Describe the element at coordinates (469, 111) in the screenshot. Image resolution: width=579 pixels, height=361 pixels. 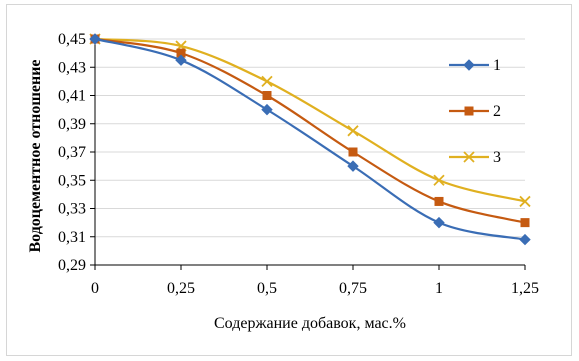
I see `legend-2-marker` at that location.